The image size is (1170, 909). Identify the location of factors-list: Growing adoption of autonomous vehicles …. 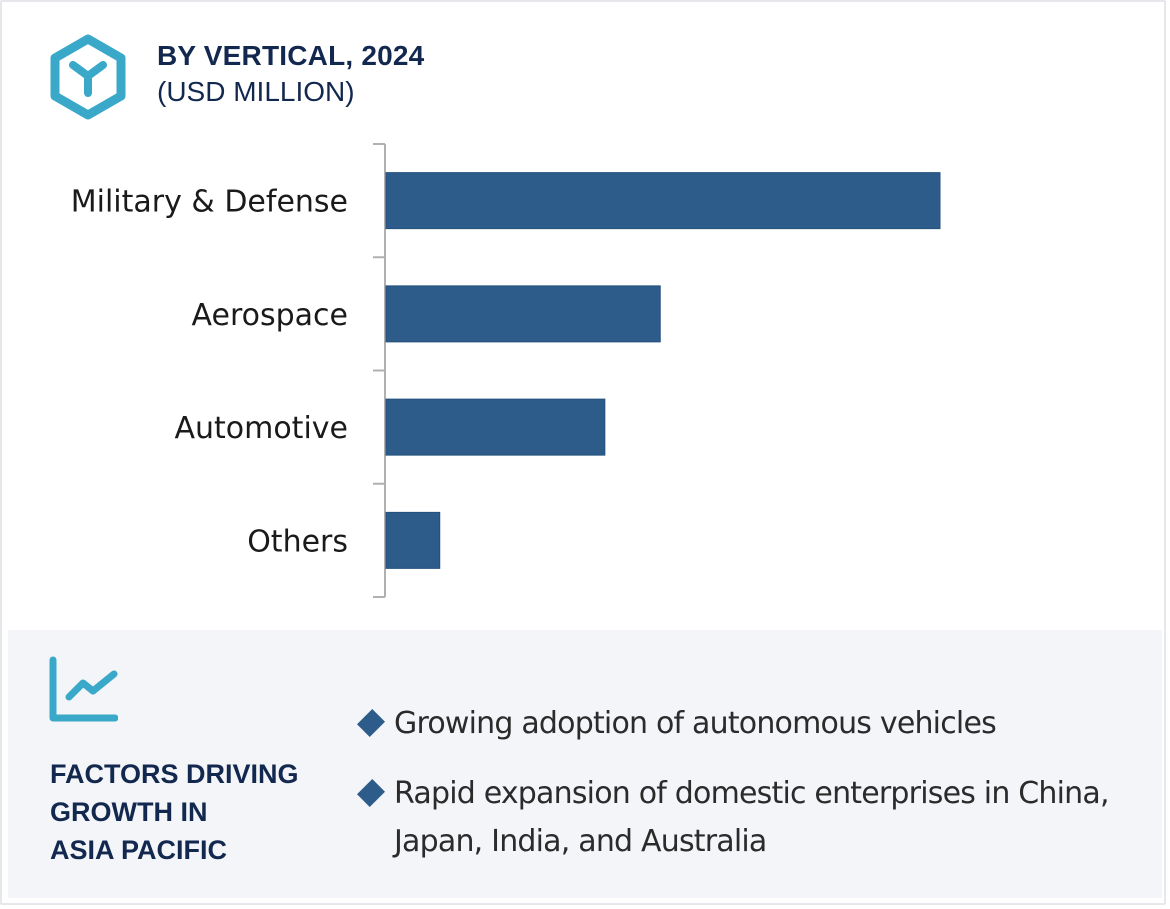
(748, 794).